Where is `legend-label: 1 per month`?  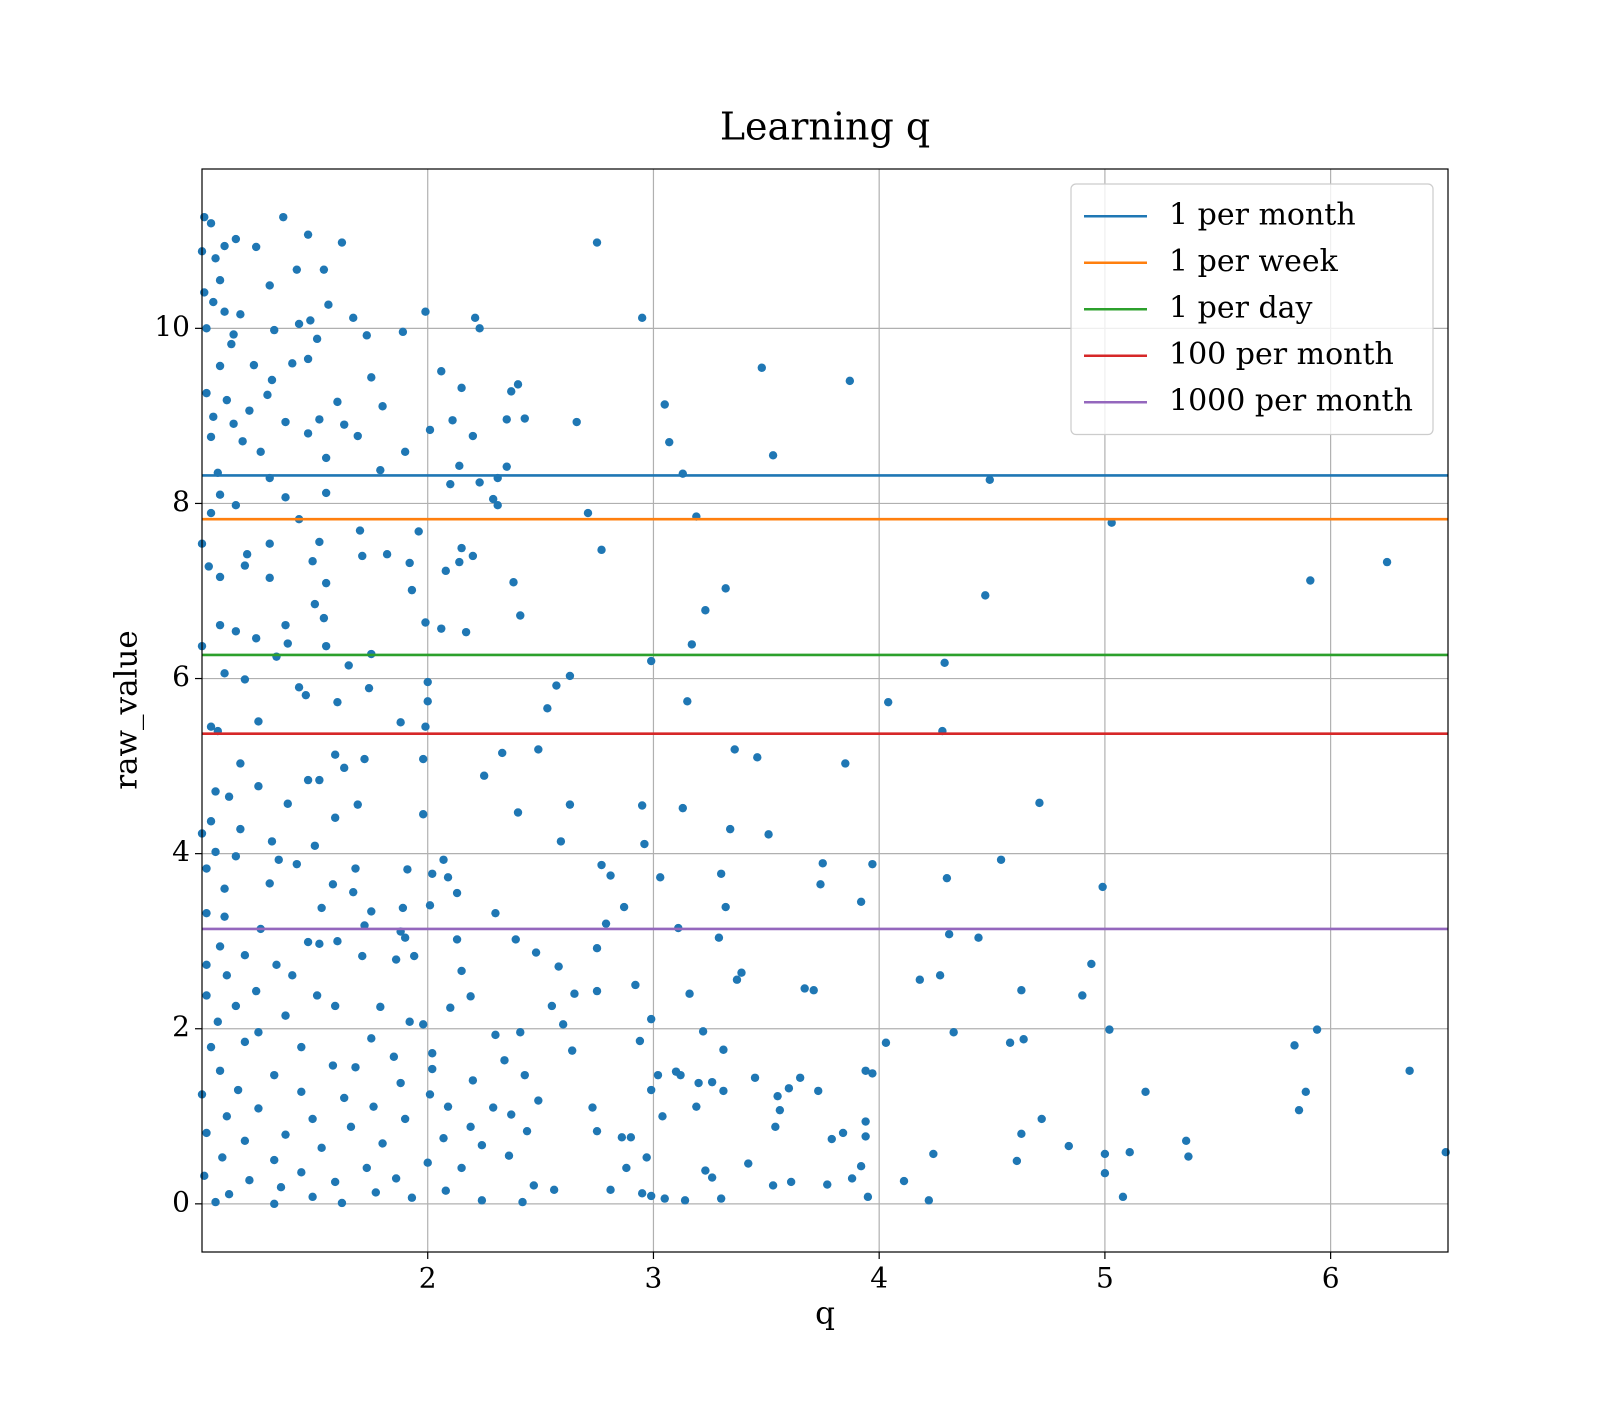 legend-label: 1 per month is located at coordinates (1262, 214).